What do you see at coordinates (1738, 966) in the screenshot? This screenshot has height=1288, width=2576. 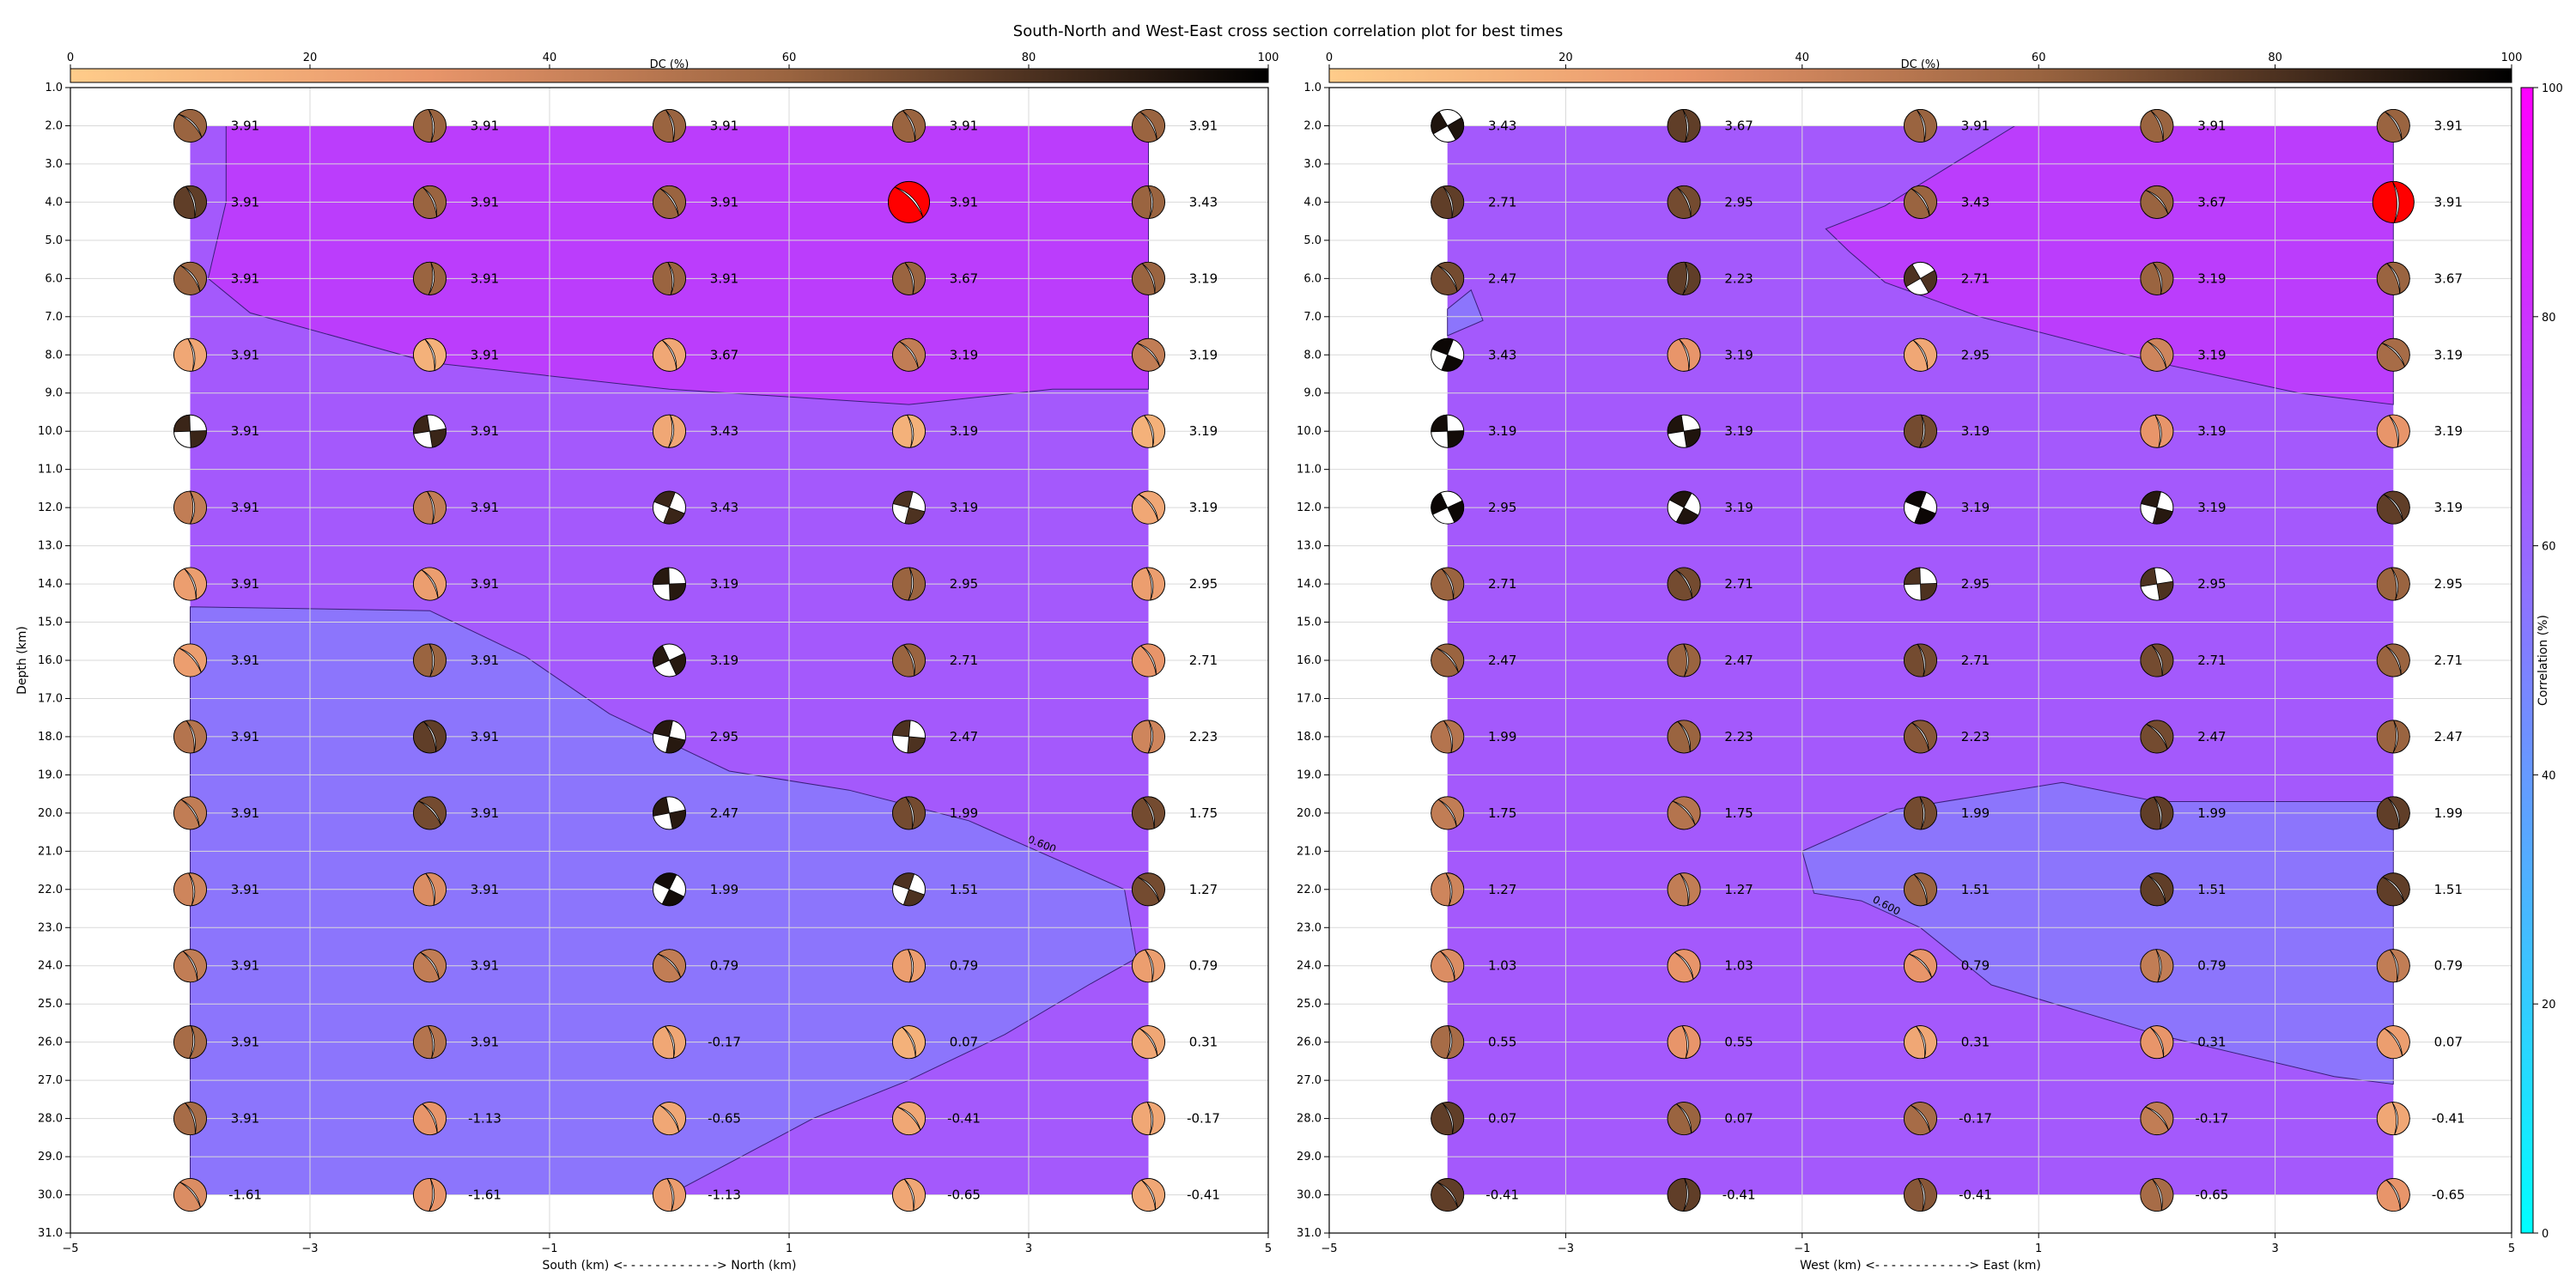 I see `moment-value-label: 1.03` at bounding box center [1738, 966].